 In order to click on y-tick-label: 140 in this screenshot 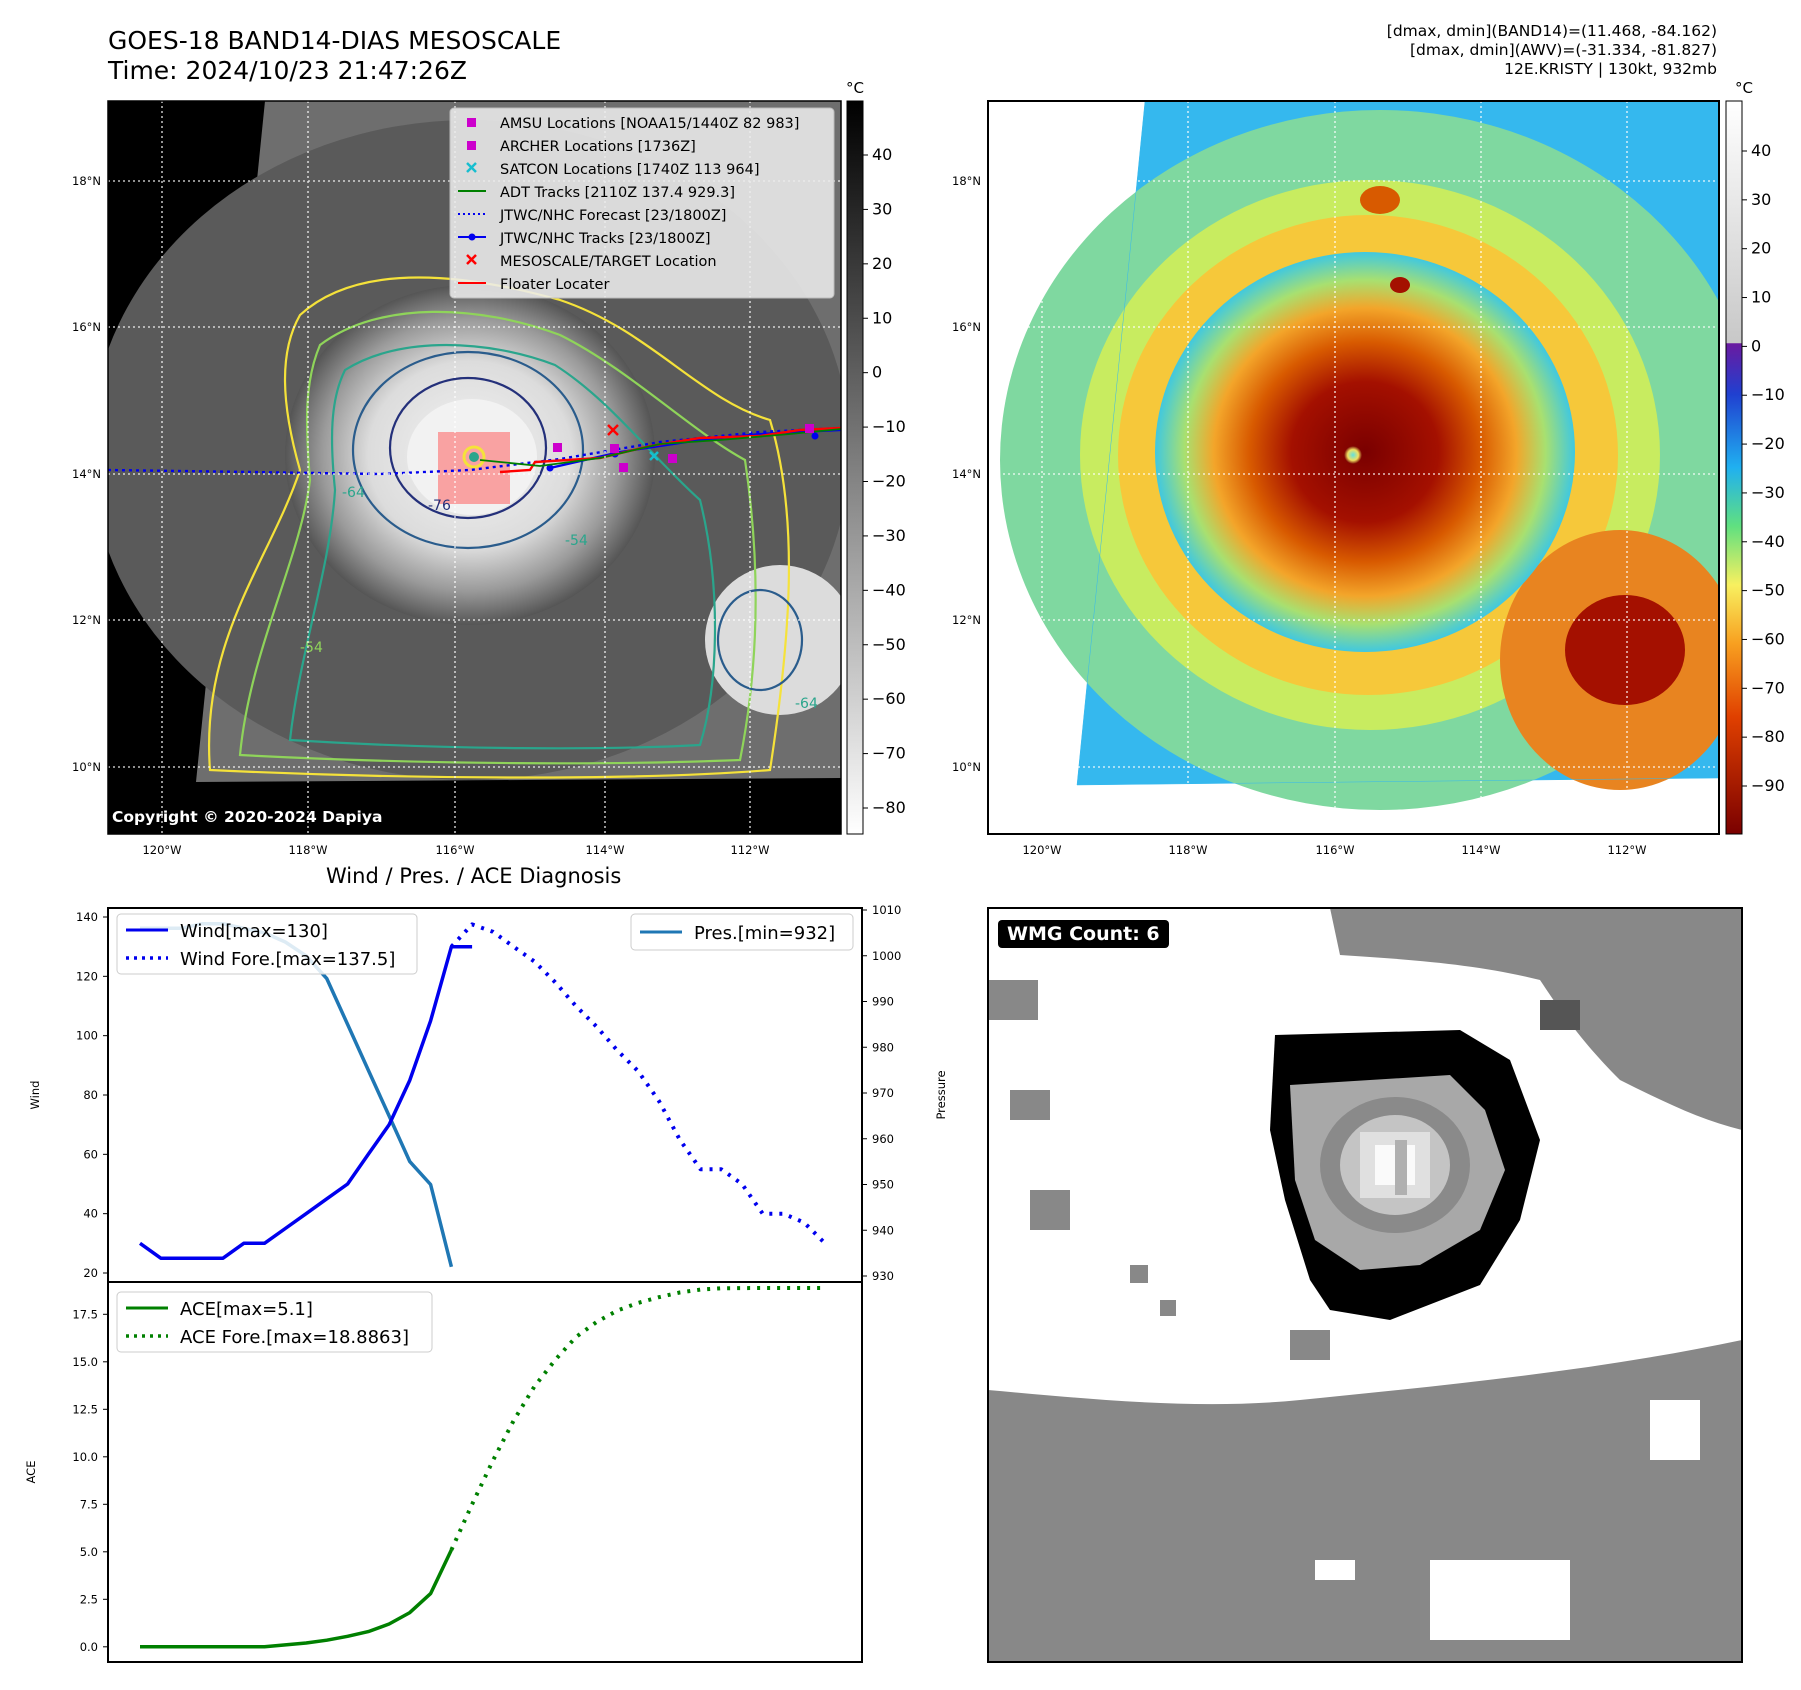, I will do `click(87, 917)`.